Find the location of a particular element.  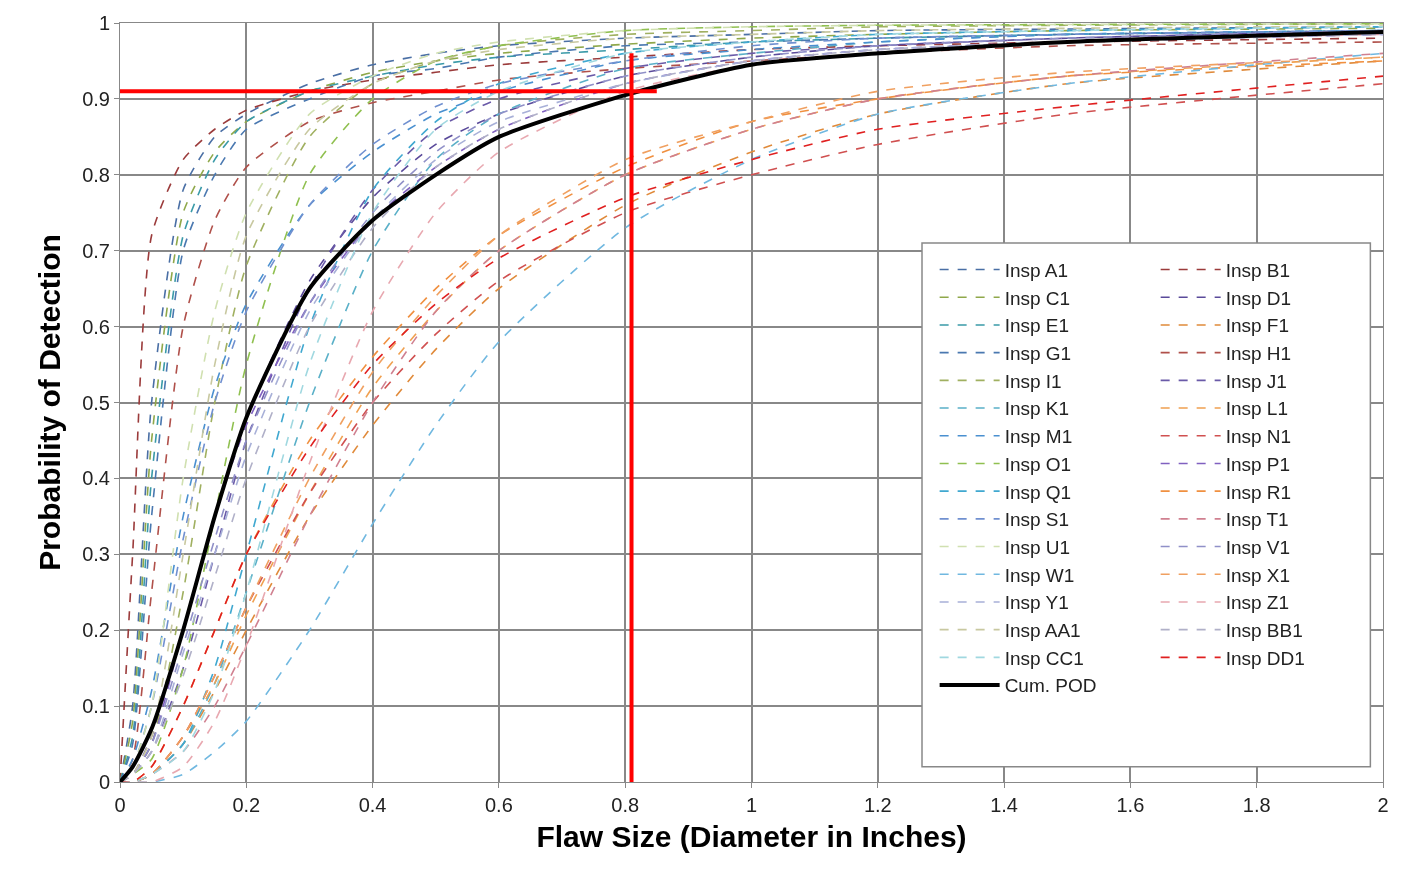

y-tick-label: 0.5 is located at coordinates (96, 402).